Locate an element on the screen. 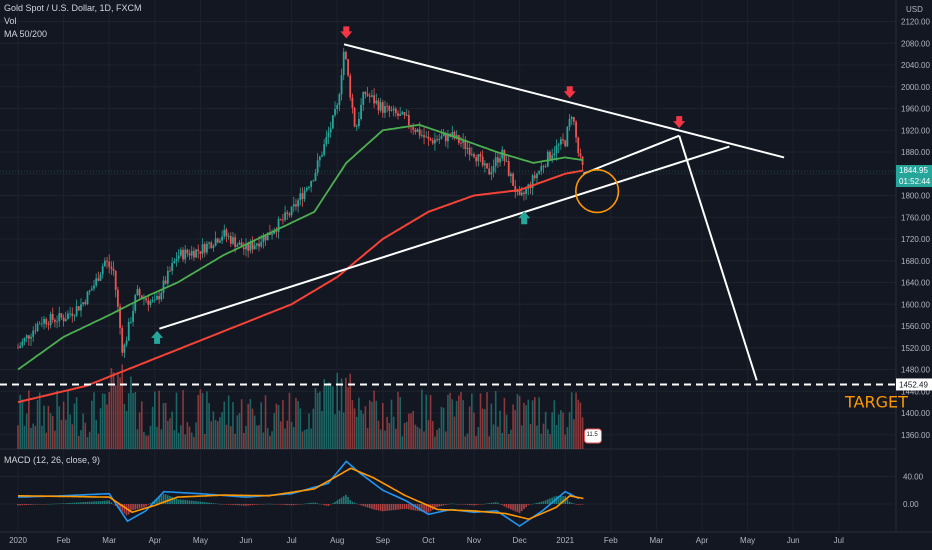 The image size is (932, 550). x-tick-label: Dec is located at coordinates (519, 540).